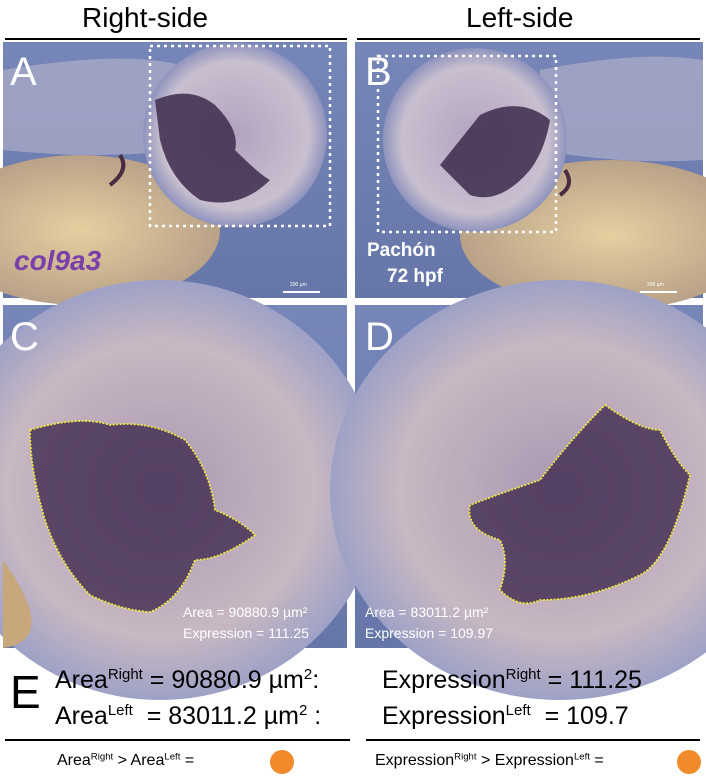  Describe the element at coordinates (401, 250) in the screenshot. I see `strain-label: Pachón` at that location.